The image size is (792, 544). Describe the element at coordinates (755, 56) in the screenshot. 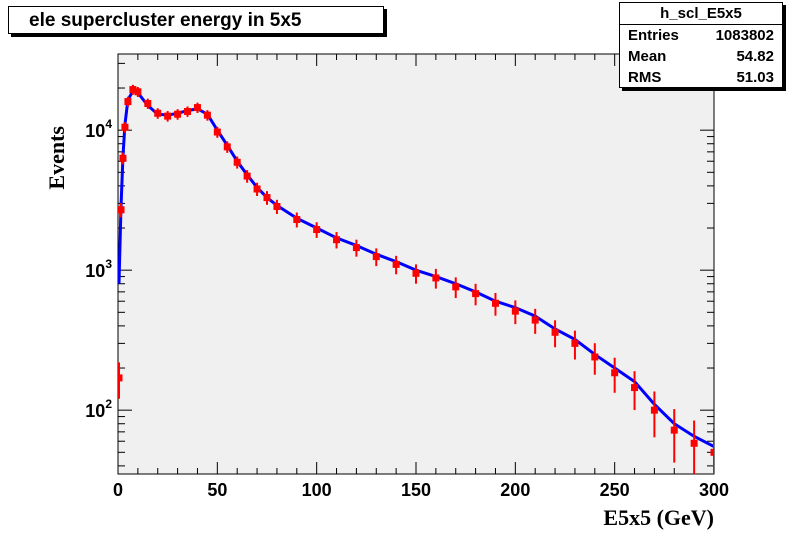

I see `stats-value: 54.82` at that location.